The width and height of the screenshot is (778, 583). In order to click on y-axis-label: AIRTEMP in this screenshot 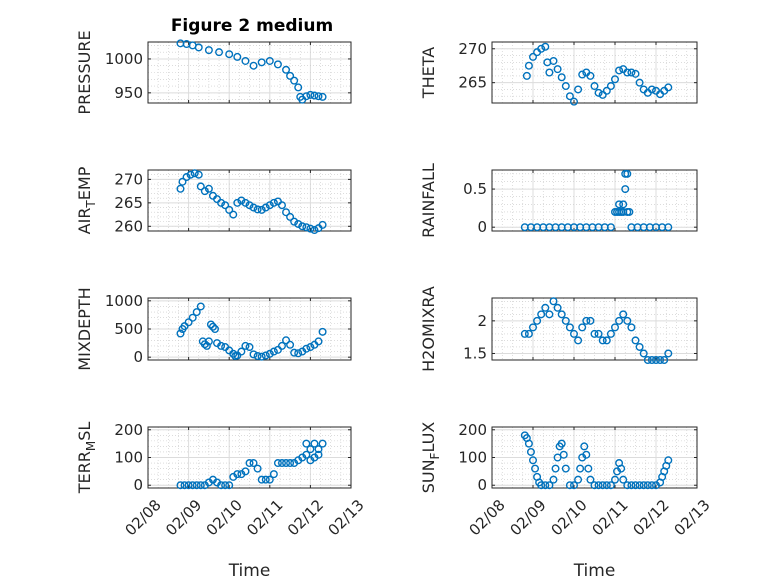, I will do `click(86, 200)`.